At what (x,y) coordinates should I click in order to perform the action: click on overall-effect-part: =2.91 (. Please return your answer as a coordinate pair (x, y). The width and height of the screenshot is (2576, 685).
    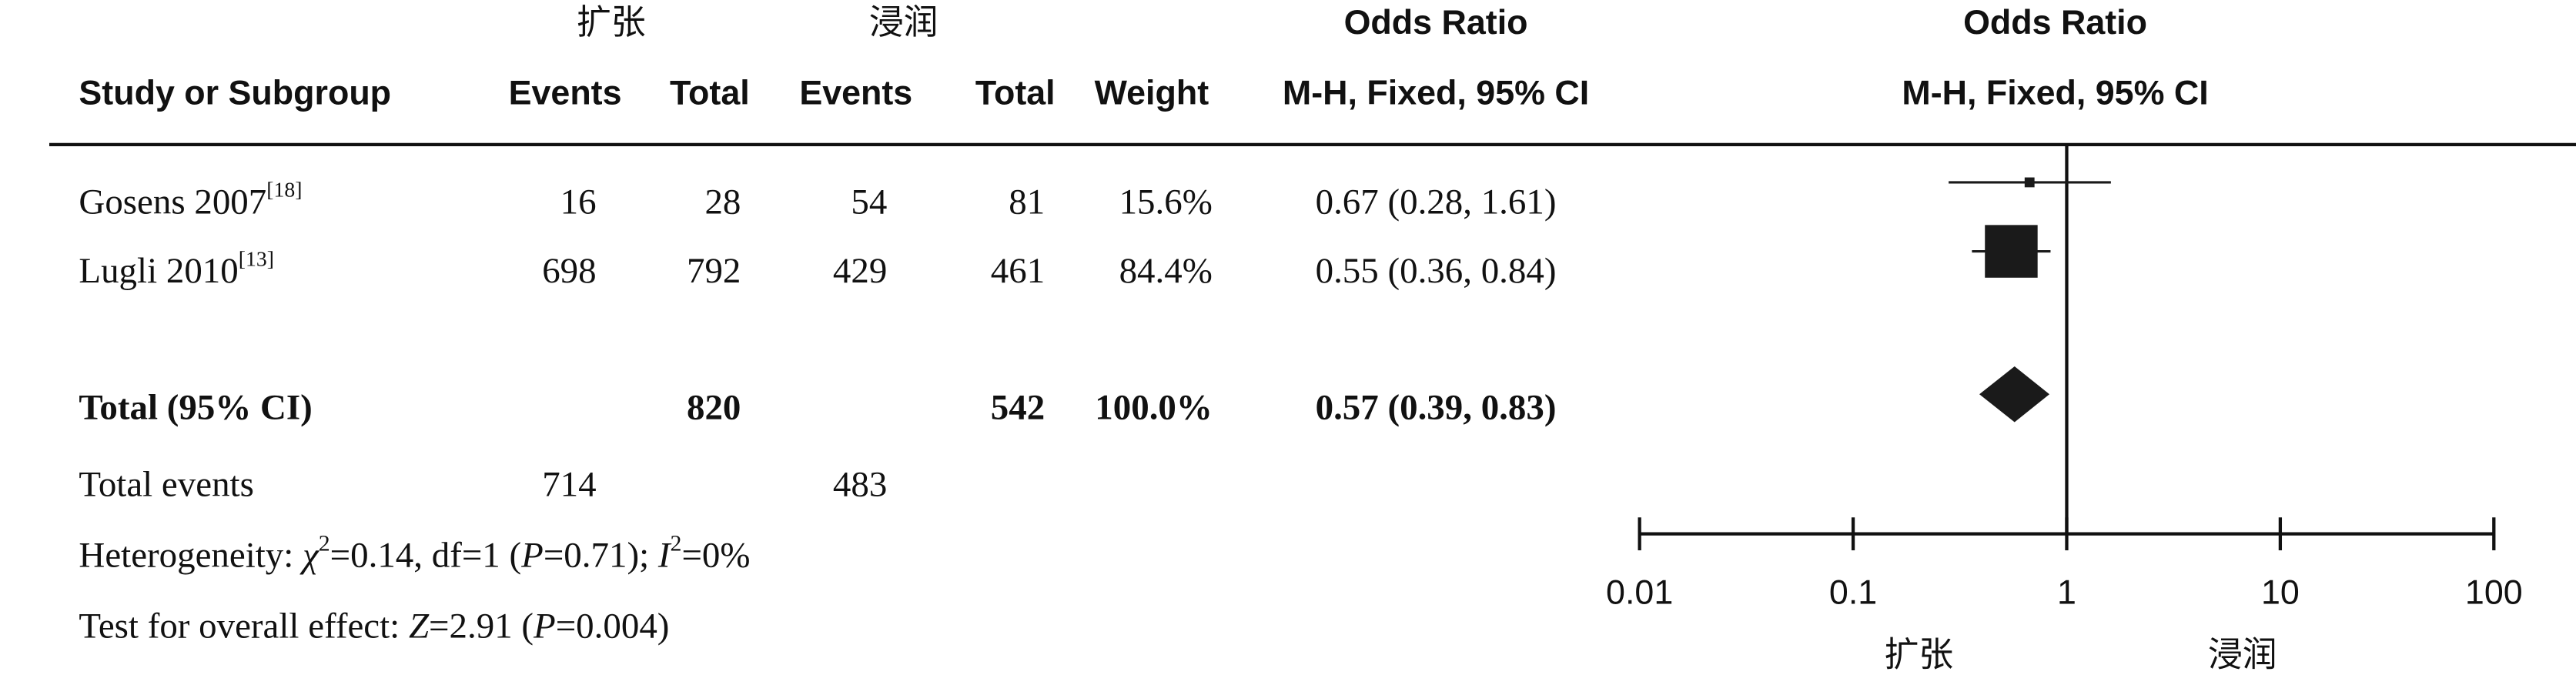
    Looking at the image, I should click on (481, 626).